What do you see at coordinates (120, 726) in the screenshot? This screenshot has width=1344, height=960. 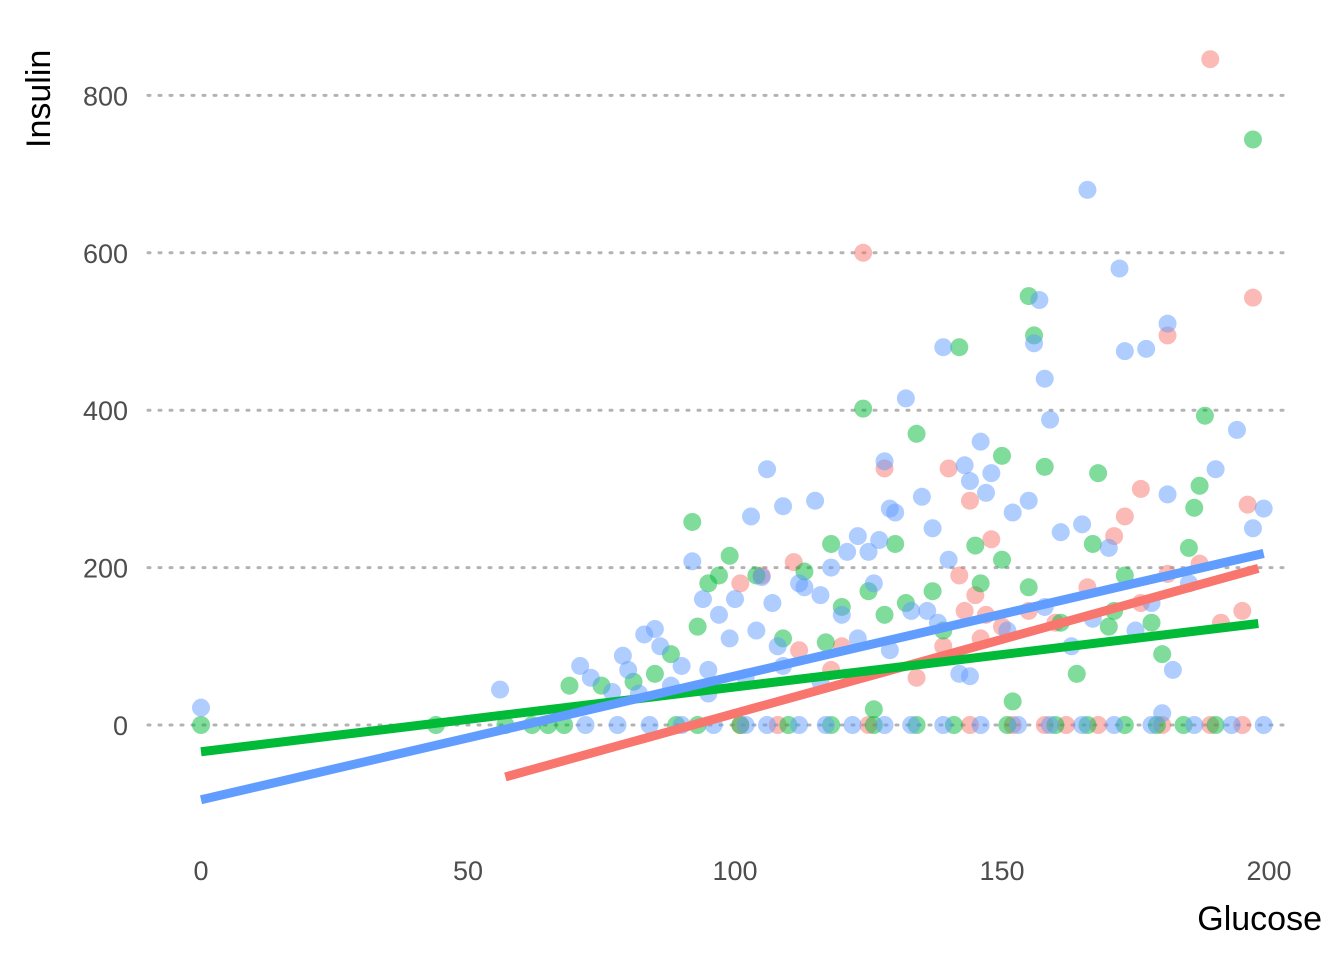 I see `y-tick-label: 0` at bounding box center [120, 726].